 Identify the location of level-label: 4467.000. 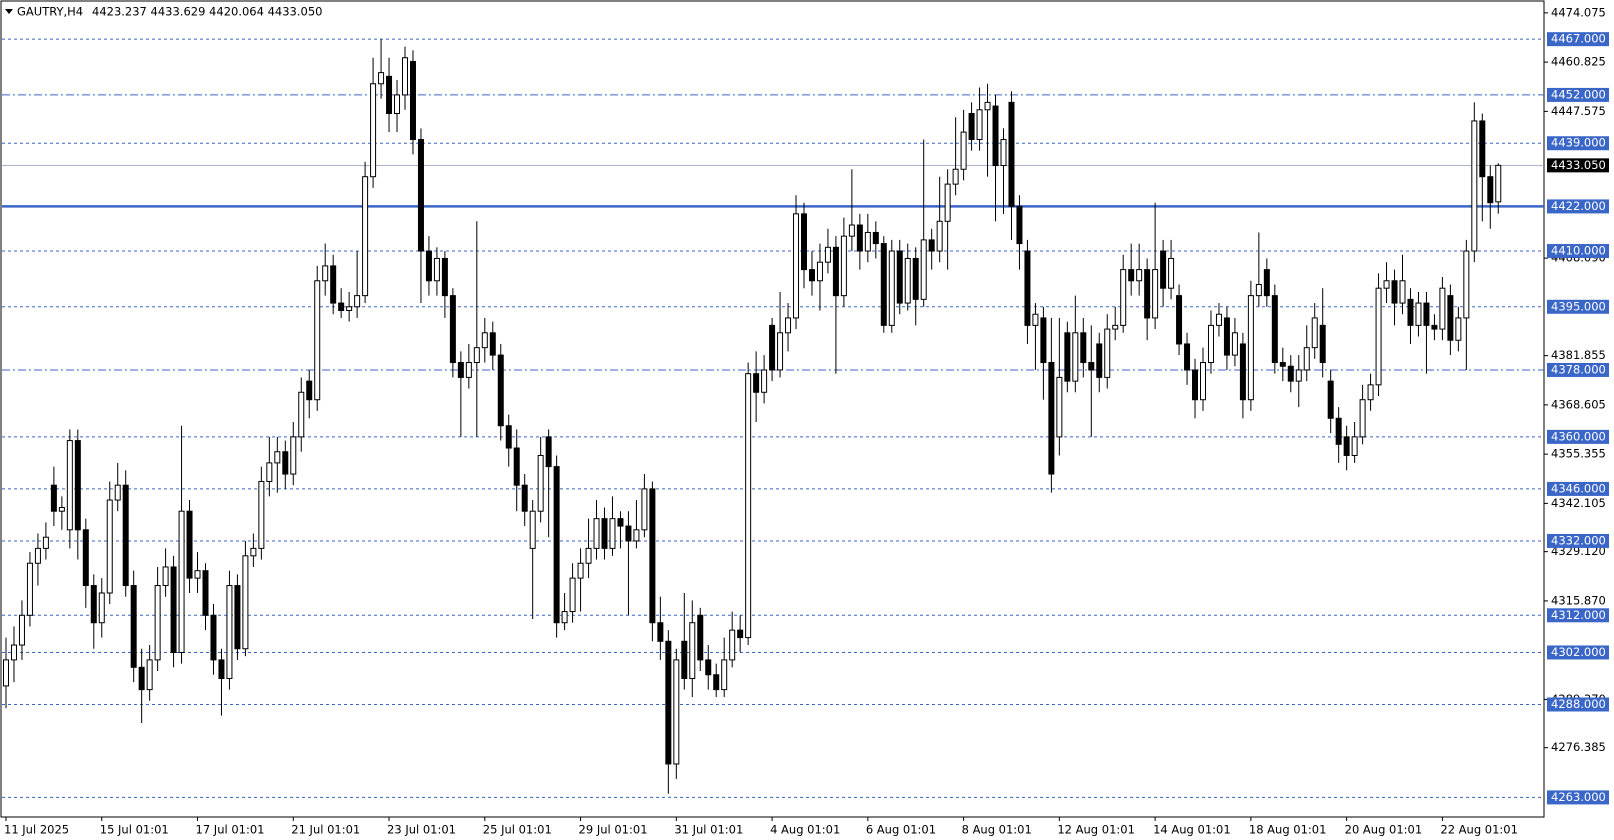
(1578, 39).